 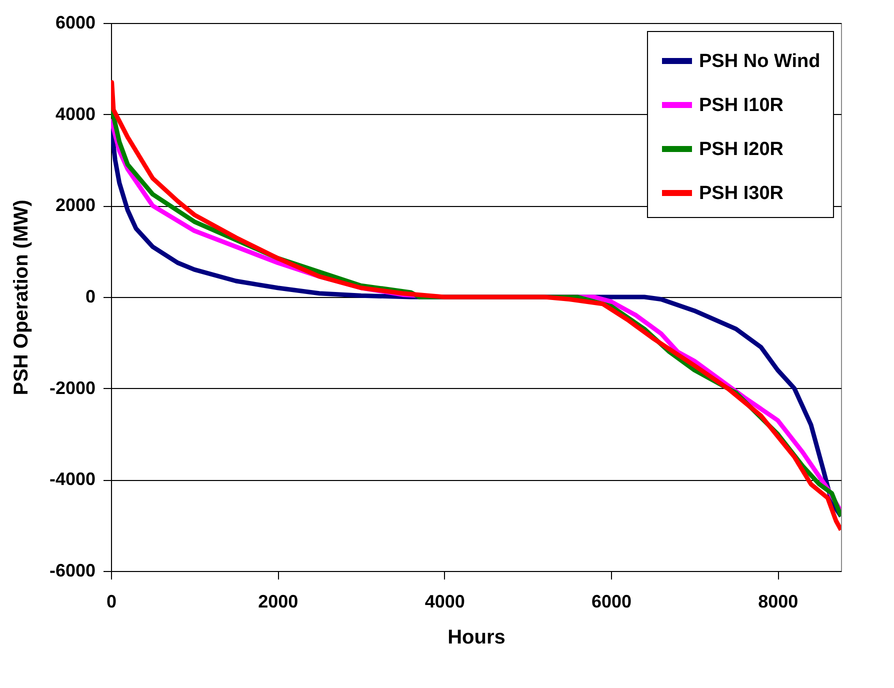 What do you see at coordinates (75, 205) in the screenshot?
I see `y-tick-label: 2000` at bounding box center [75, 205].